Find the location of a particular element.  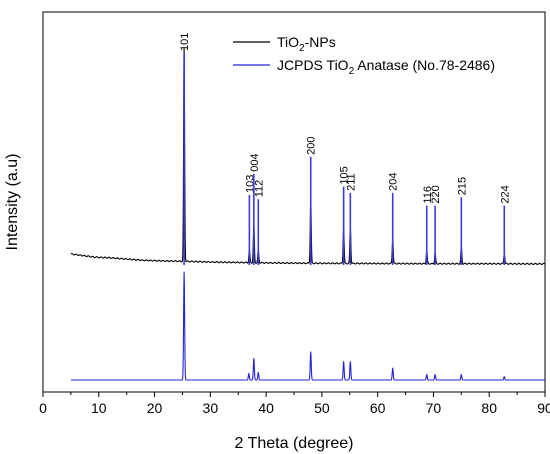

legend: TiO2-NPs JCPDS TiO2 Anatase (No.78-2486) is located at coordinates (364, 55).